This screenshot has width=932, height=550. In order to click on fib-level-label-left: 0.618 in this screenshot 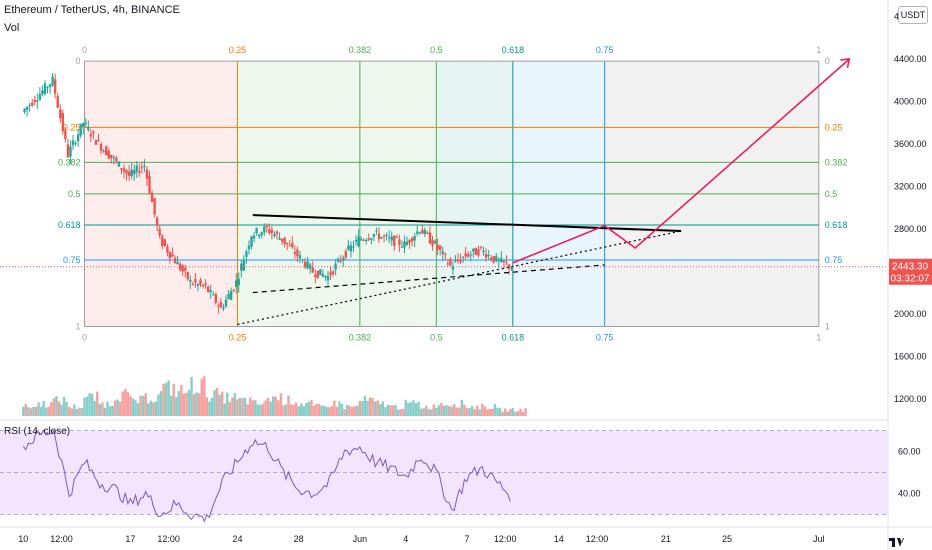, I will do `click(69, 225)`.